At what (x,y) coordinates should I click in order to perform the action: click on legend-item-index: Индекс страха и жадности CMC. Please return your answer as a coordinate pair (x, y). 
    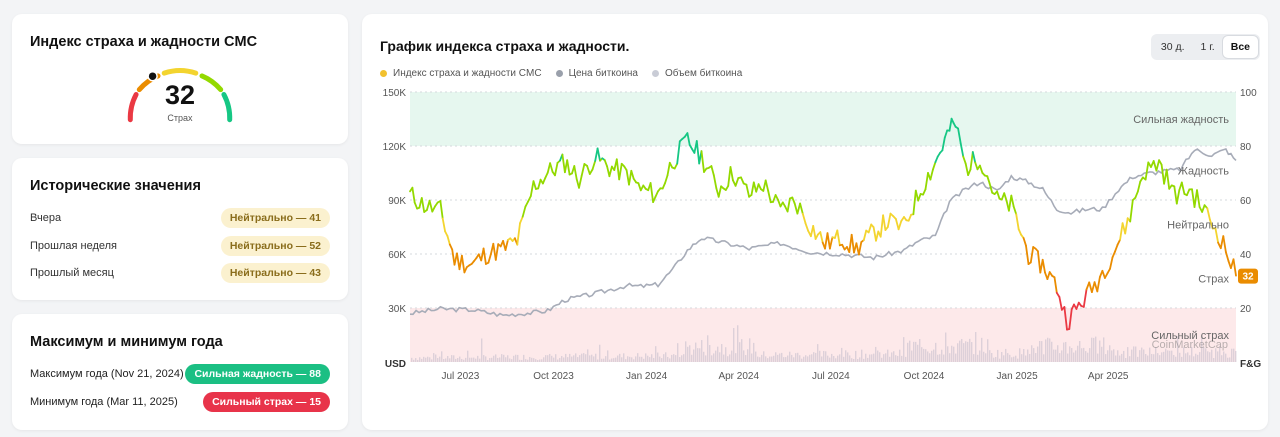
    Looking at the image, I should click on (461, 73).